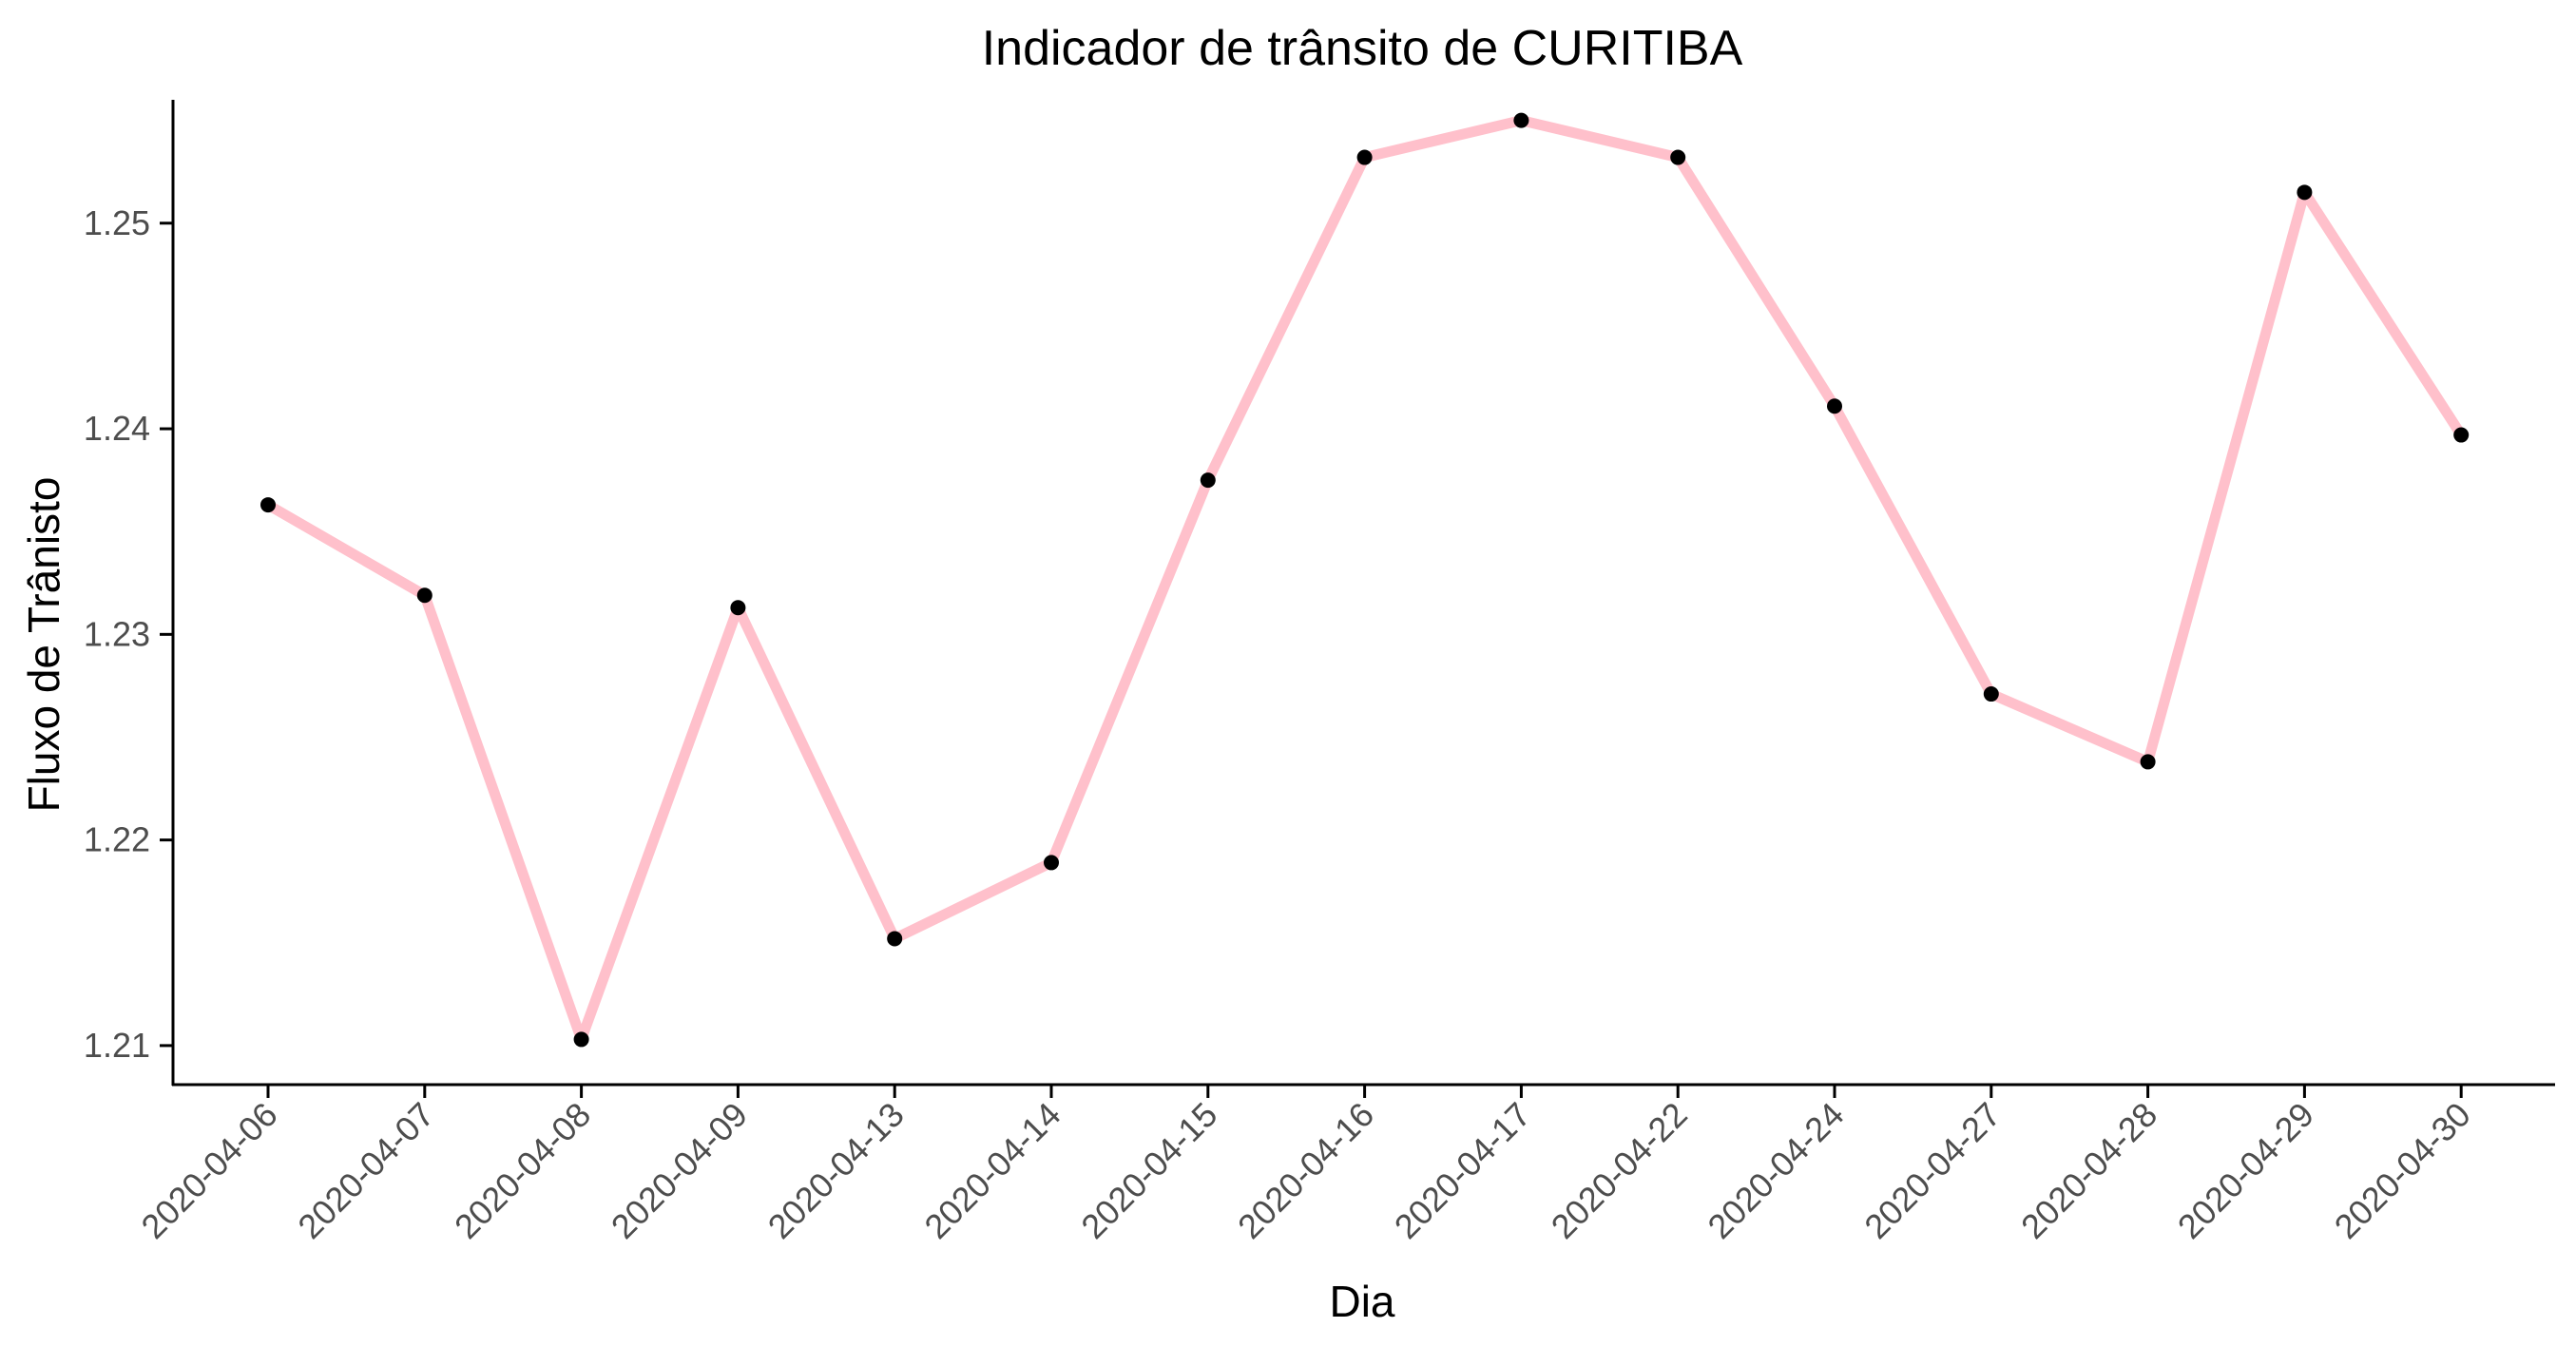 The image size is (2576, 1347). Describe the element at coordinates (117, 222) in the screenshot. I see `y-tick-label: 1.25` at that location.